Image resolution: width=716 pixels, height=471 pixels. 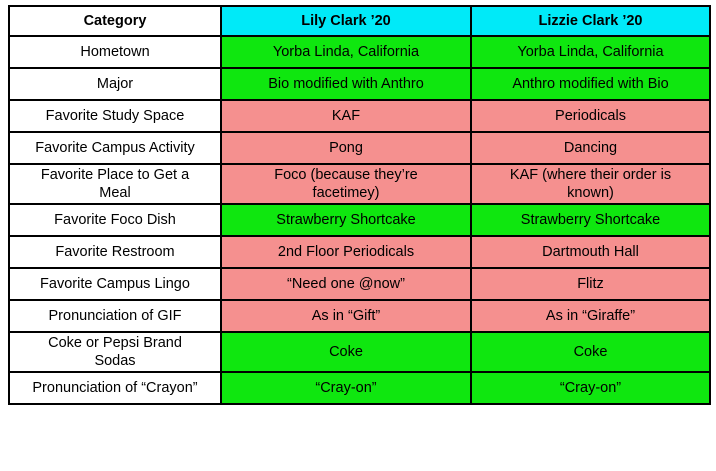 I want to click on lizzie-cell: Flitz, so click(x=590, y=284).